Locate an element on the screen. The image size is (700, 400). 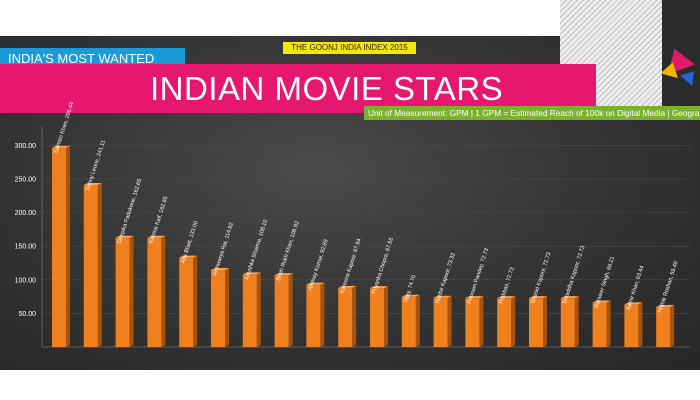
data-label: Shah Rukh Khan, 106.92 is located at coordinates (288, 250).